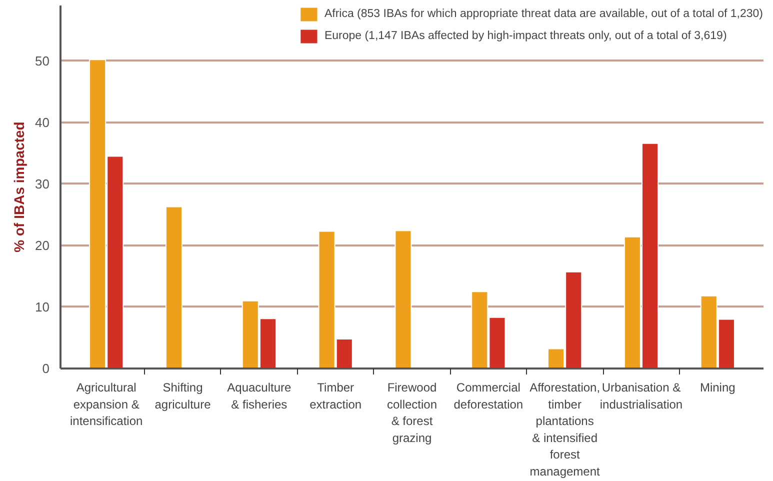 The width and height of the screenshot is (773, 481). Describe the element at coordinates (565, 429) in the screenshot. I see `x-tick-label: Afforestation, timber plantations & intensified forest management` at that location.